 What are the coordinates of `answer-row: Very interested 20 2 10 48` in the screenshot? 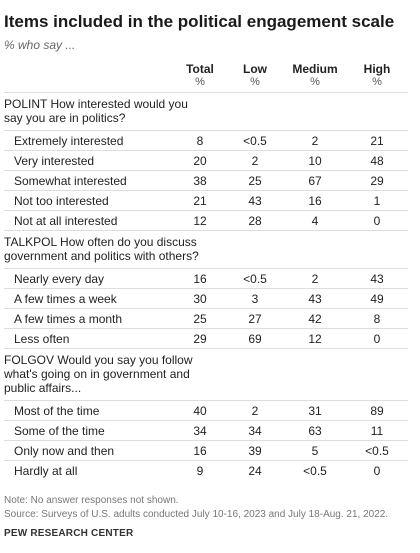 It's located at (206, 160).